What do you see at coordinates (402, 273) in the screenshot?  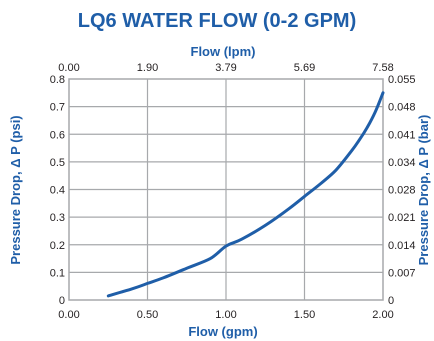 I see `y2-tick-label: 0.007` at bounding box center [402, 273].